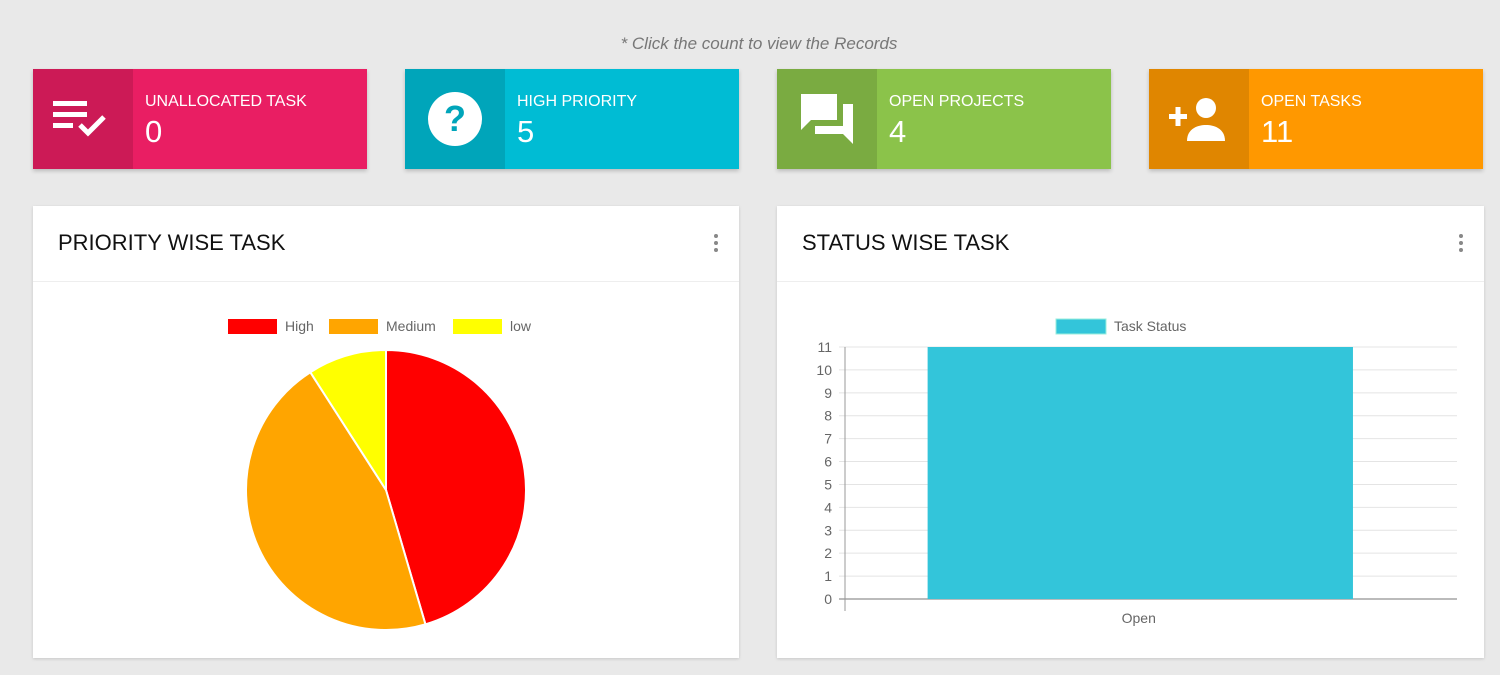 Image resolution: width=1500 pixels, height=675 pixels. Describe the element at coordinates (828, 462) in the screenshot. I see `y-tick-label: 6` at that location.